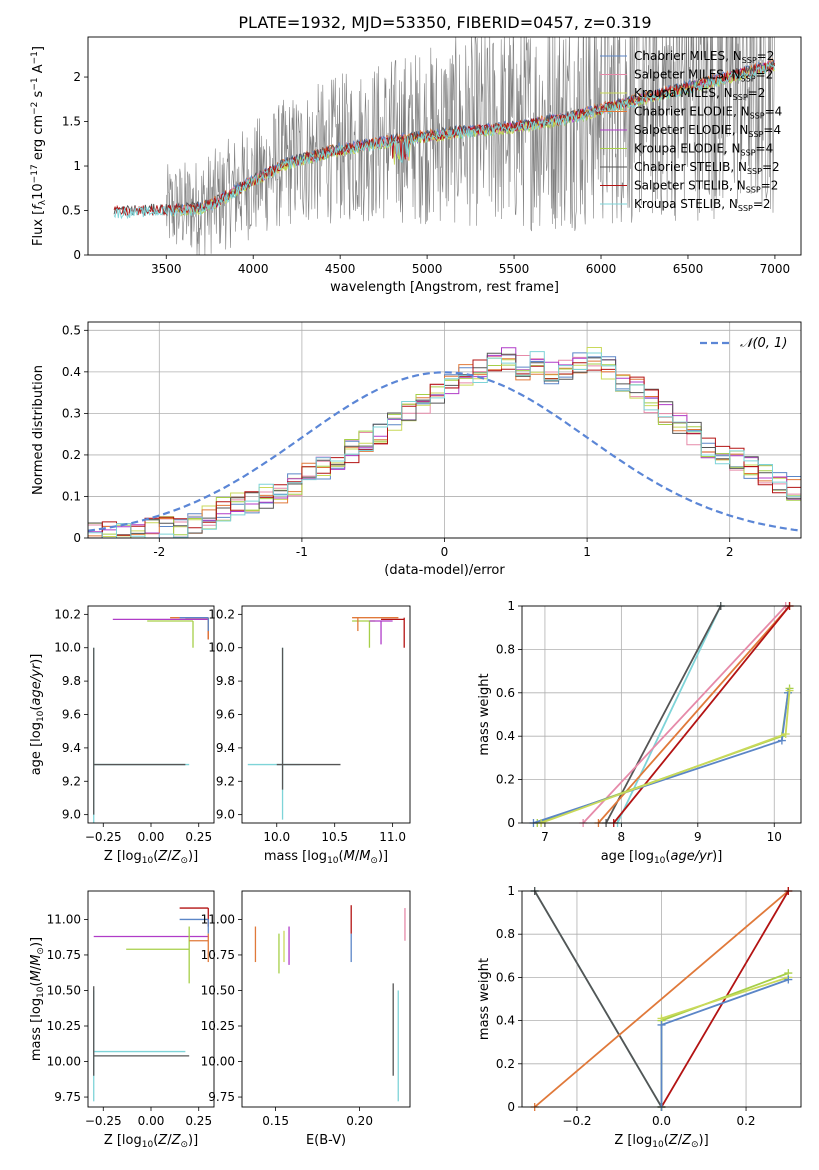 Image resolution: width=819 pixels, height=1170 pixels. I want to click on x-tick-label: 9, so click(698, 837).